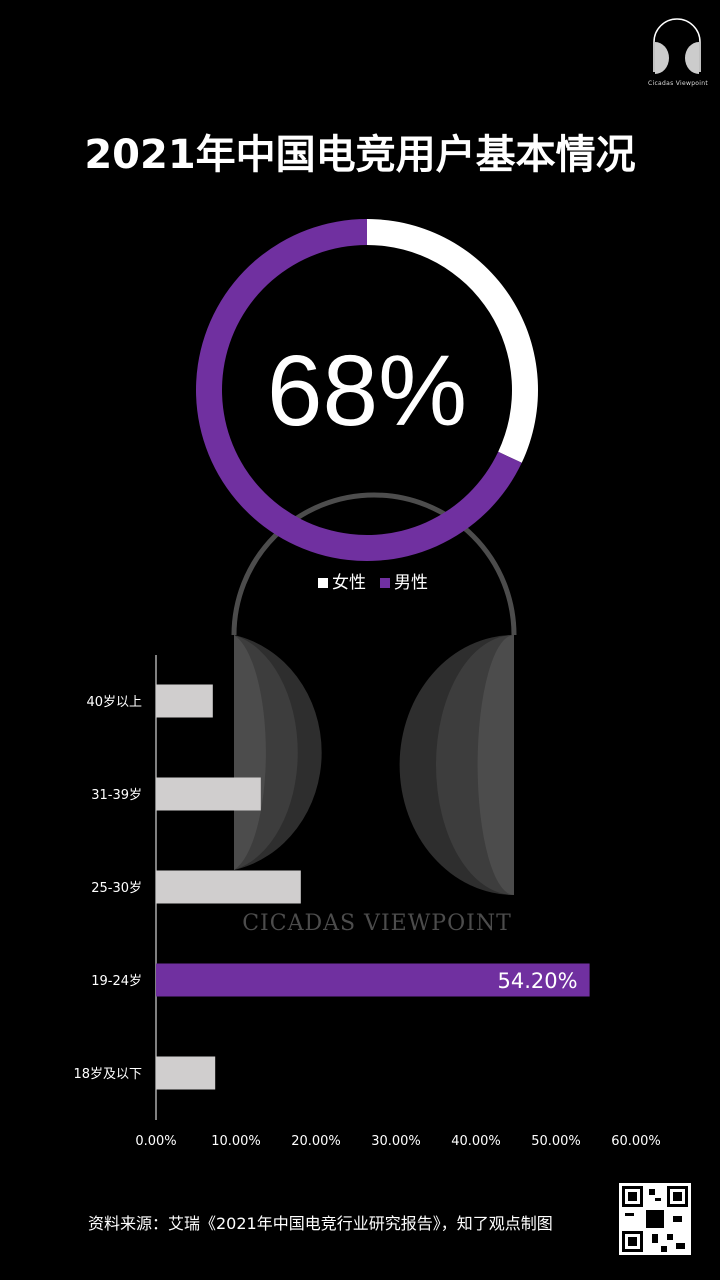 This screenshot has height=1280, width=720. What do you see at coordinates (373, 580) in the screenshot?
I see `donut-legend: 女性 男性` at bounding box center [373, 580].